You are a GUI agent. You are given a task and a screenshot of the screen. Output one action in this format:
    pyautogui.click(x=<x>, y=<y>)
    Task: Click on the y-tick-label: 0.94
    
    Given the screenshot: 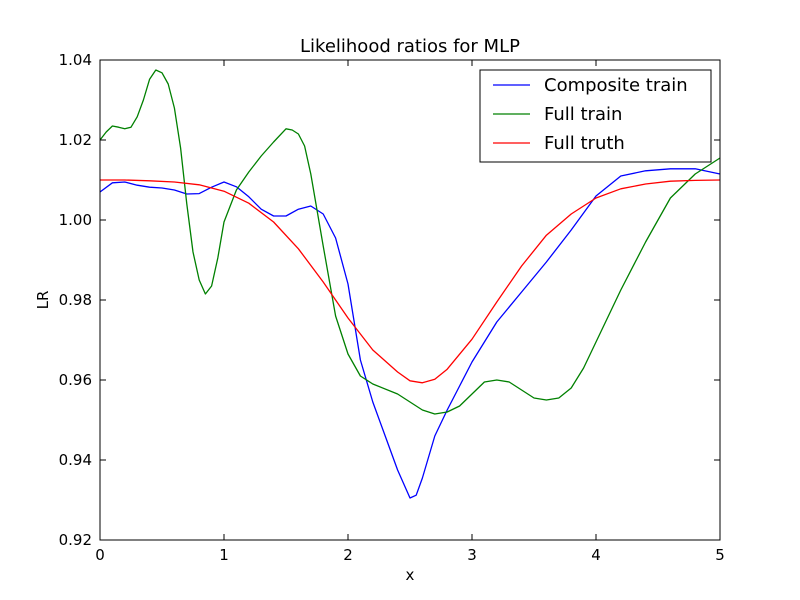 What is the action you would take?
    pyautogui.click(x=75, y=460)
    